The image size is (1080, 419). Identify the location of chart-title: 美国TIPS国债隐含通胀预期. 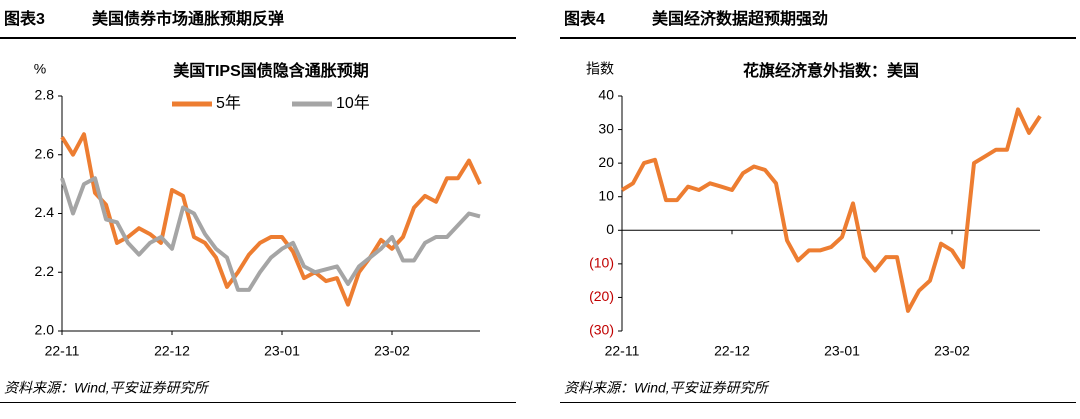
(271, 70).